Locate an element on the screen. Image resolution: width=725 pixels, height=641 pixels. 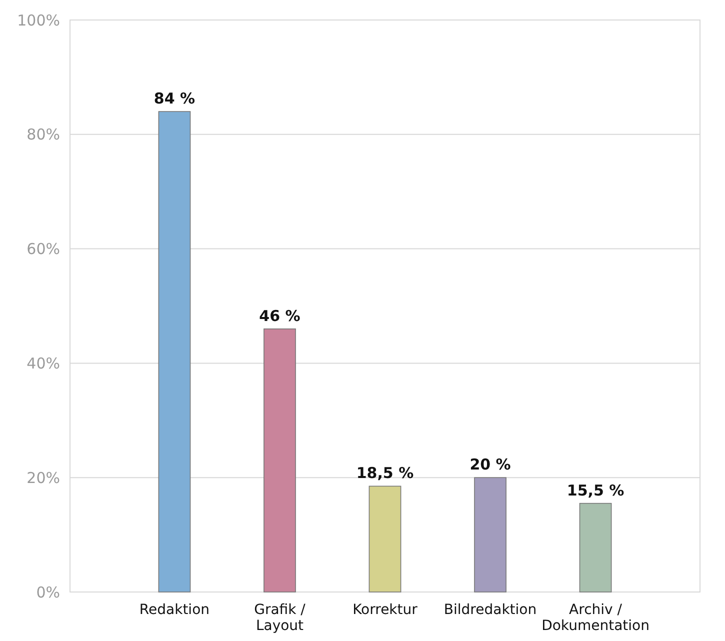
x-tick-label: Korrektur is located at coordinates (385, 610).